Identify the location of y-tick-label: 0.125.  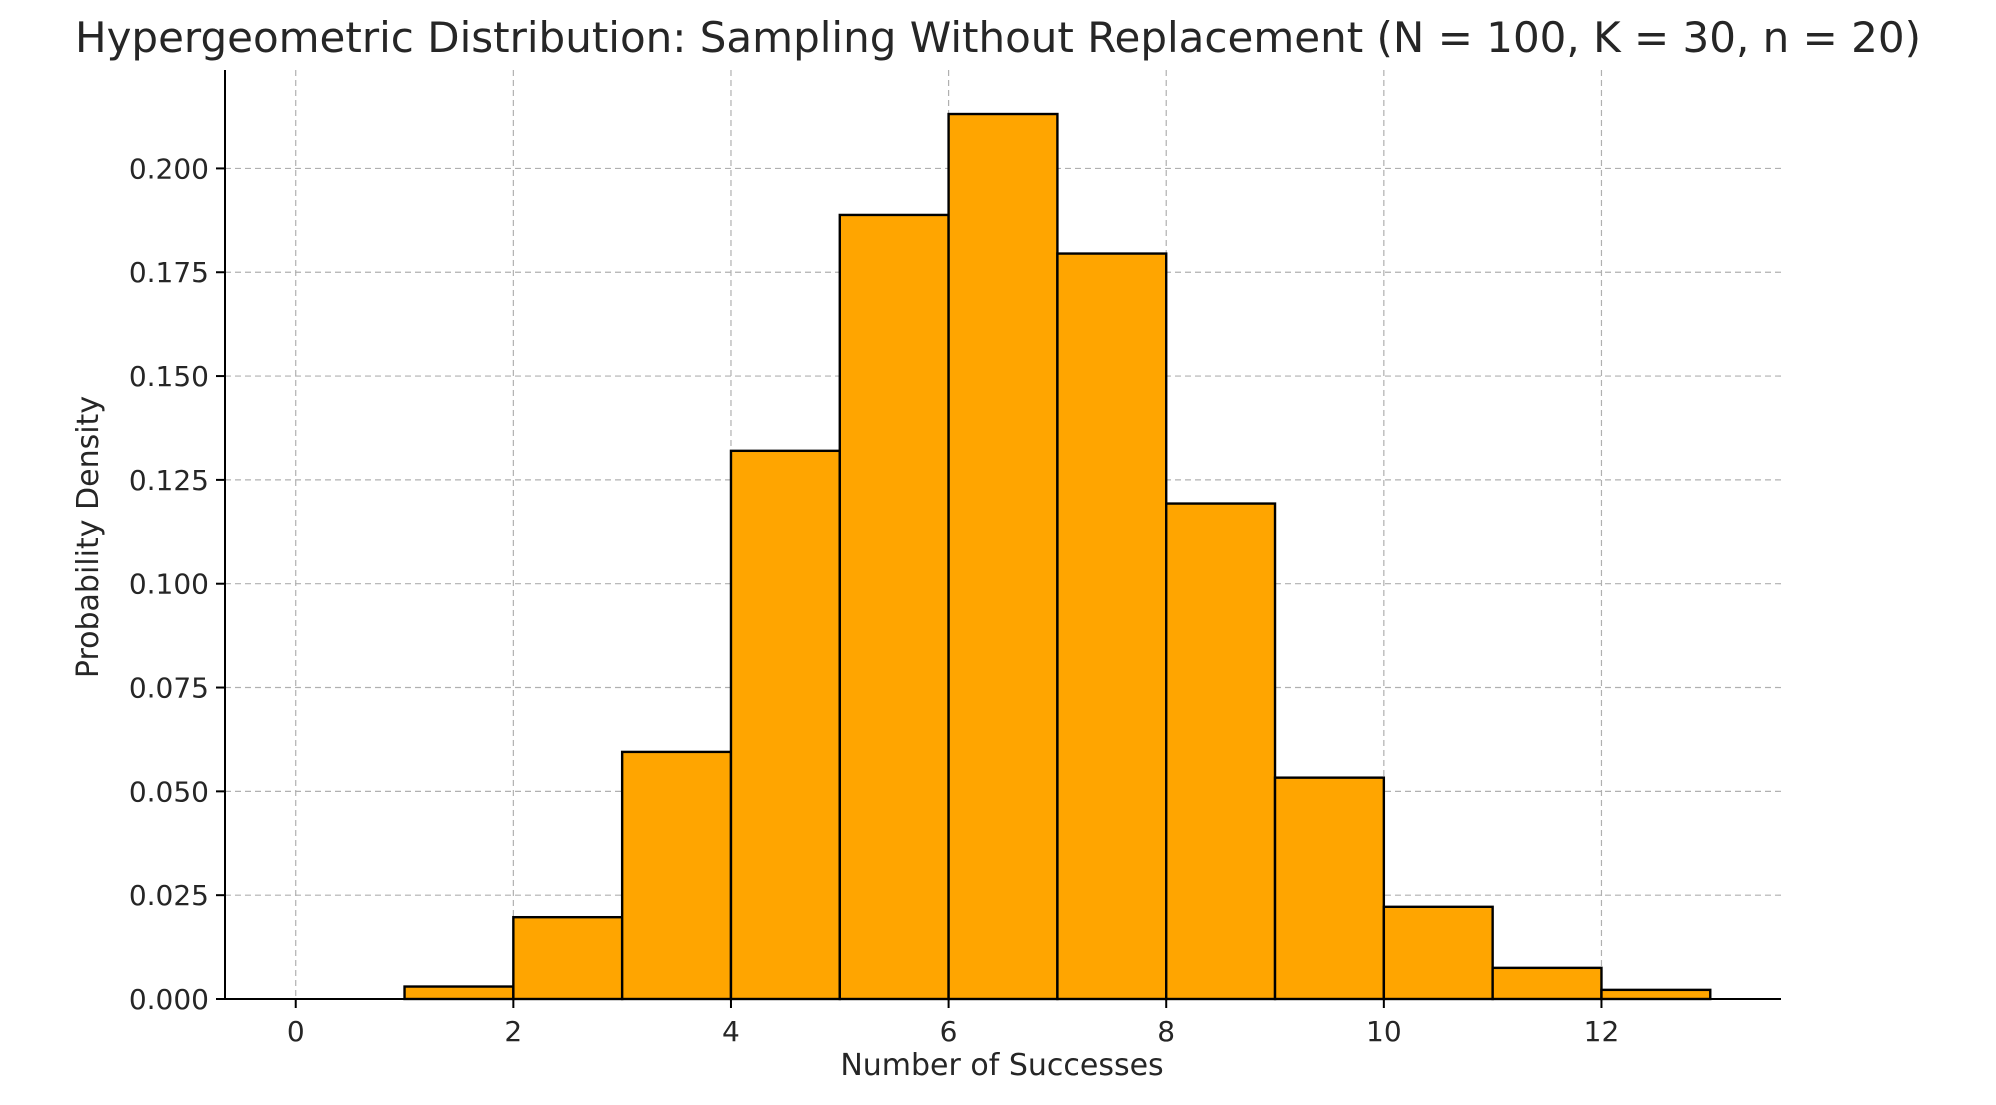
(169, 480).